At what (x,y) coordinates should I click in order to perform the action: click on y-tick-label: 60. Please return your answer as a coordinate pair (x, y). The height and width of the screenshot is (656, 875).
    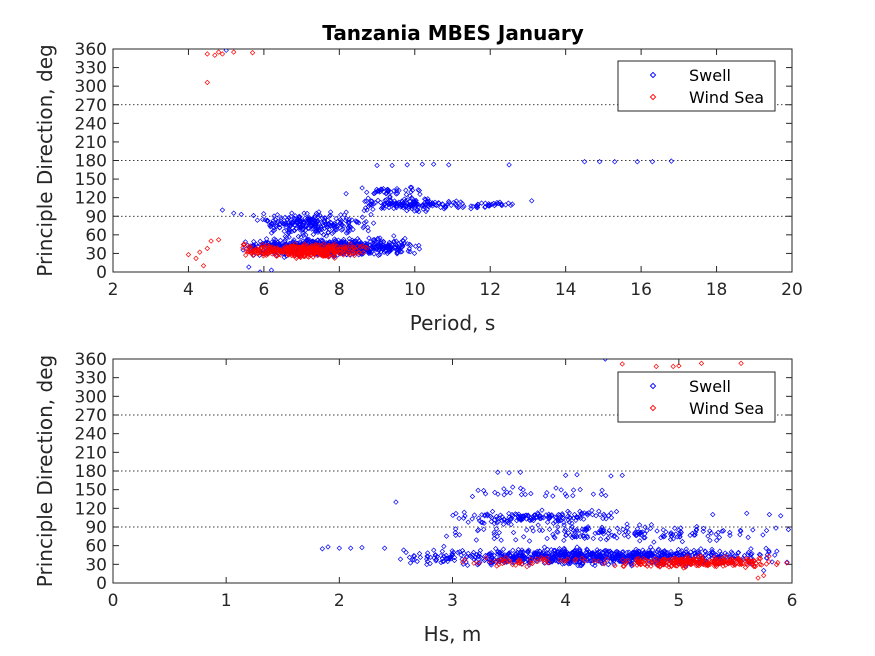
    Looking at the image, I should click on (96, 236).